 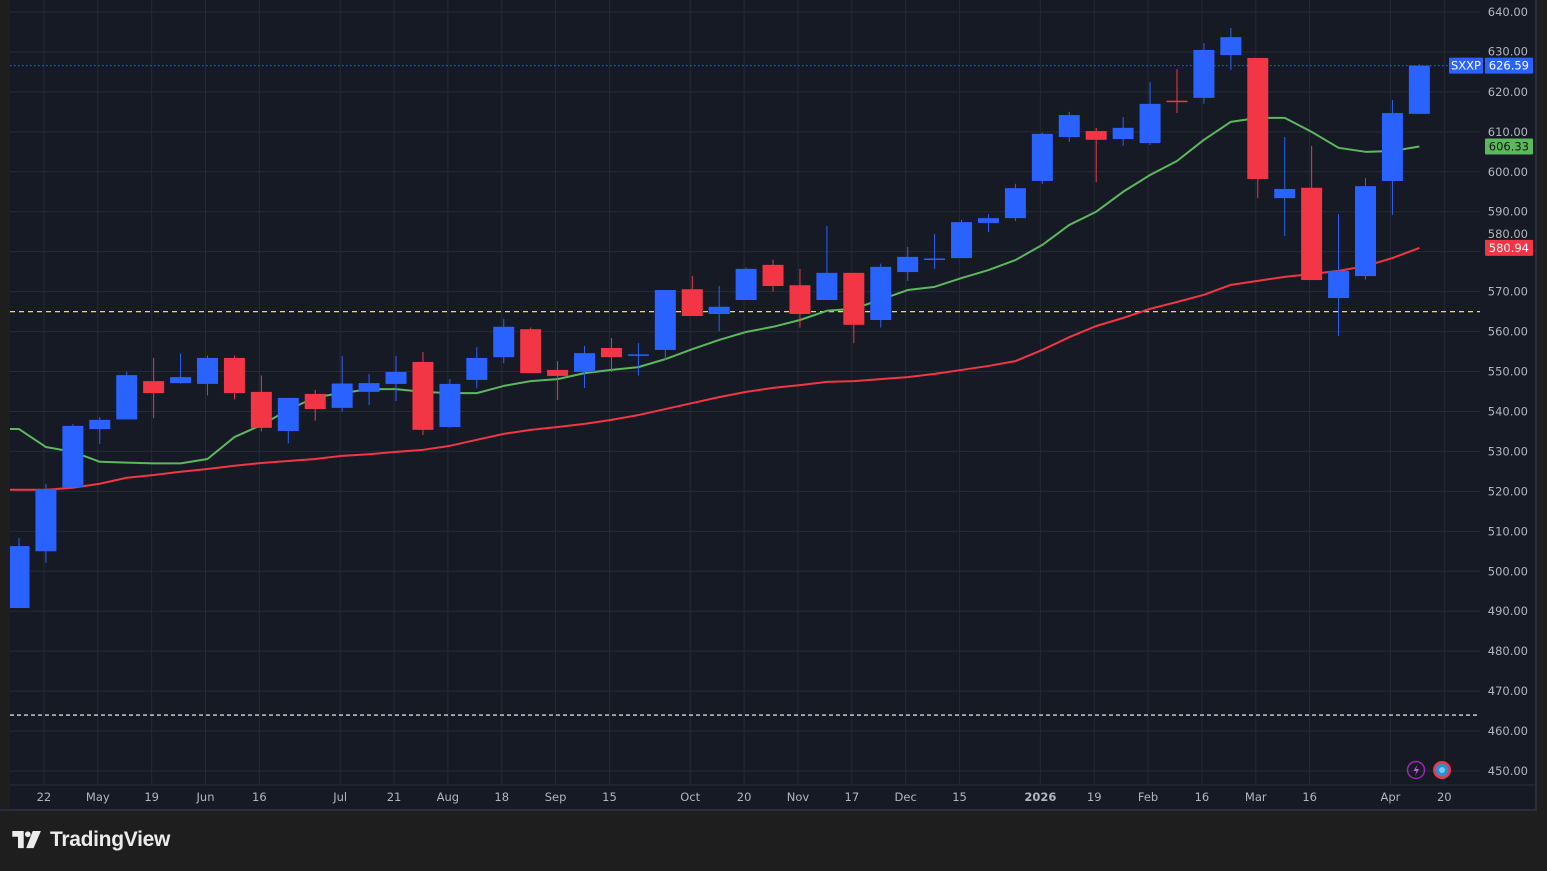 What do you see at coordinates (1442, 770) in the screenshot?
I see `globe-icon` at bounding box center [1442, 770].